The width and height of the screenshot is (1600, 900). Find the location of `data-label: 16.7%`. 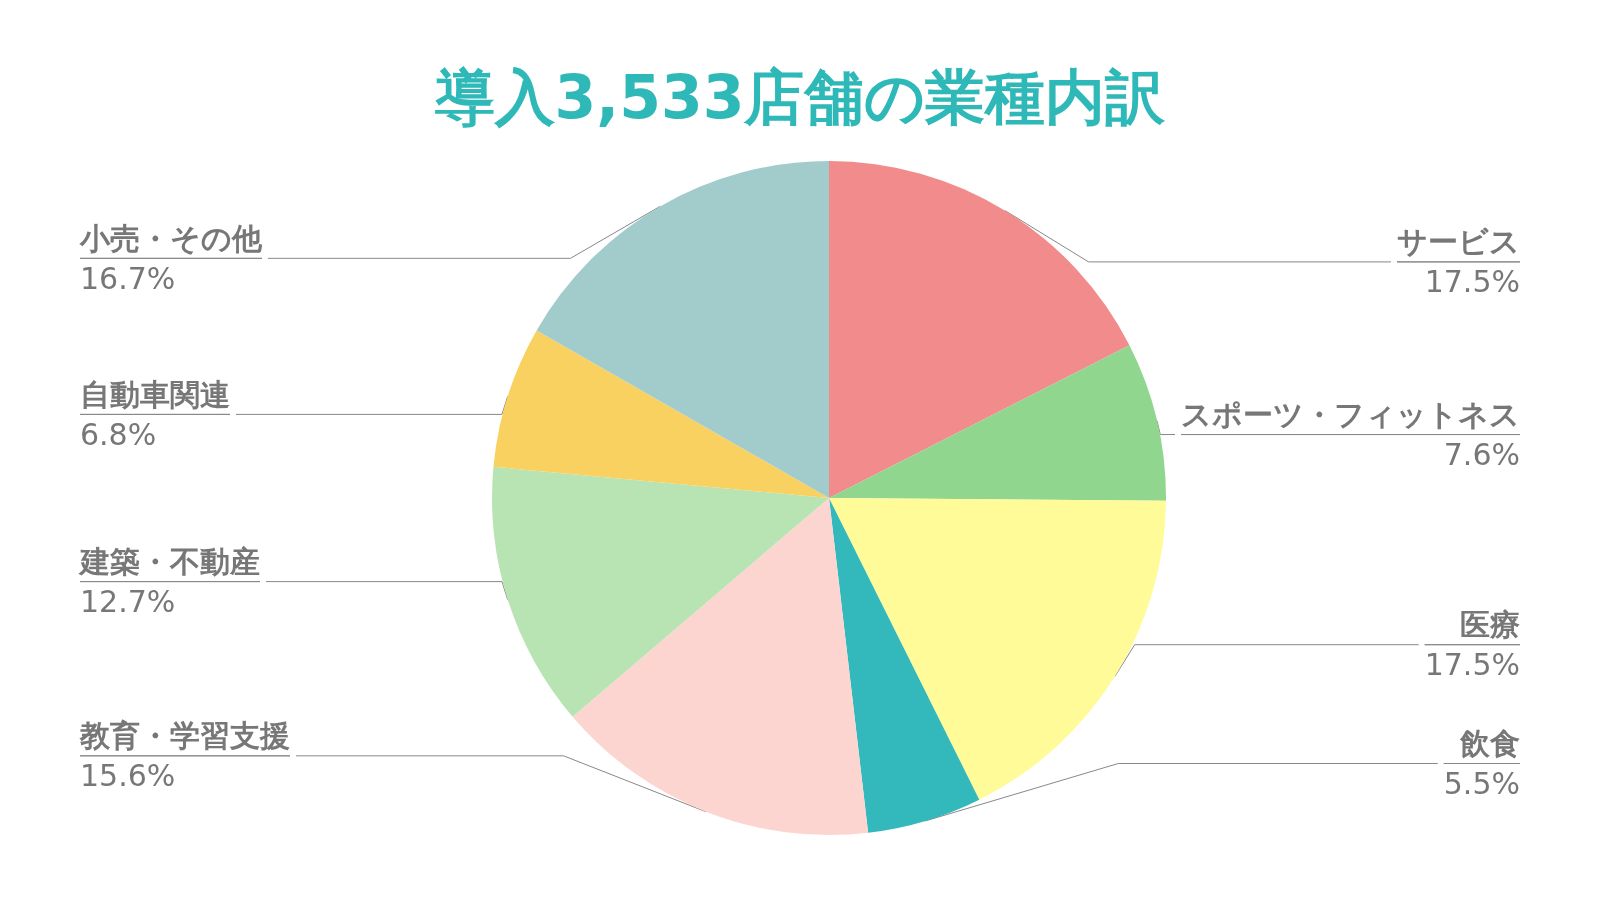

data-label: 16.7% is located at coordinates (128, 278).